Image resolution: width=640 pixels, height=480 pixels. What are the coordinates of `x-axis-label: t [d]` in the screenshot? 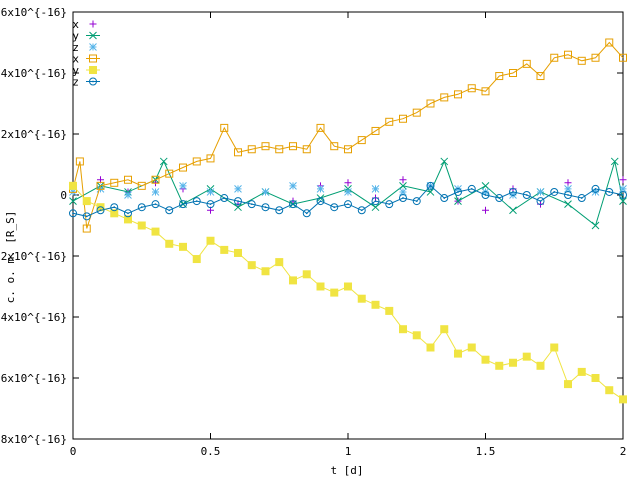 It's located at (346, 470).